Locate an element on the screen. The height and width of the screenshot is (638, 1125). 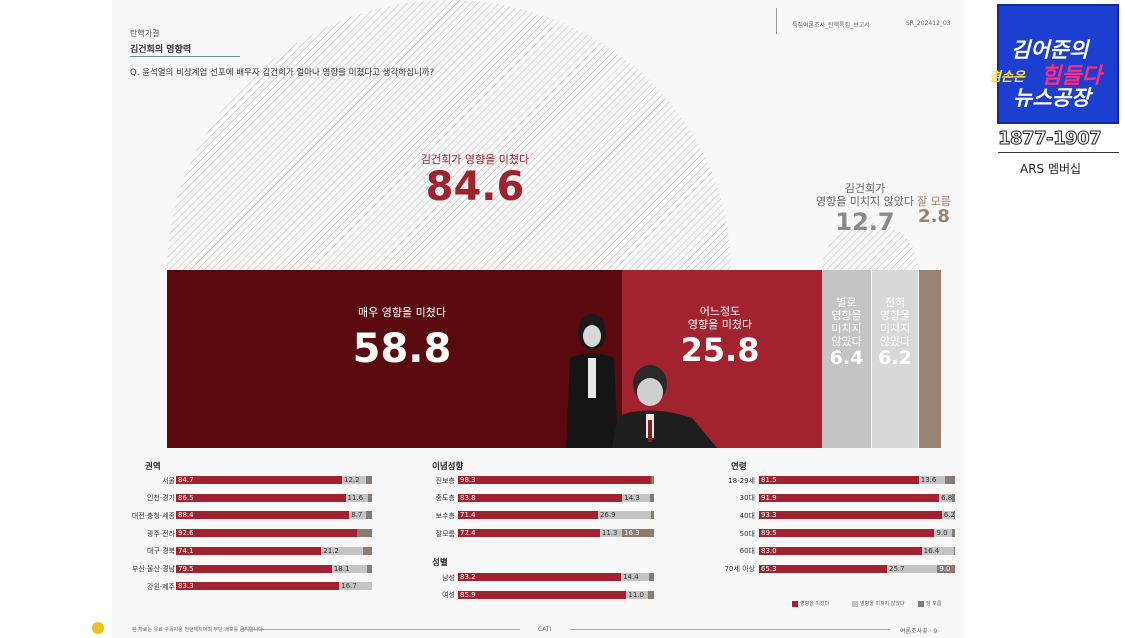
notatall-label-2: 영향을 is located at coordinates (895, 315).